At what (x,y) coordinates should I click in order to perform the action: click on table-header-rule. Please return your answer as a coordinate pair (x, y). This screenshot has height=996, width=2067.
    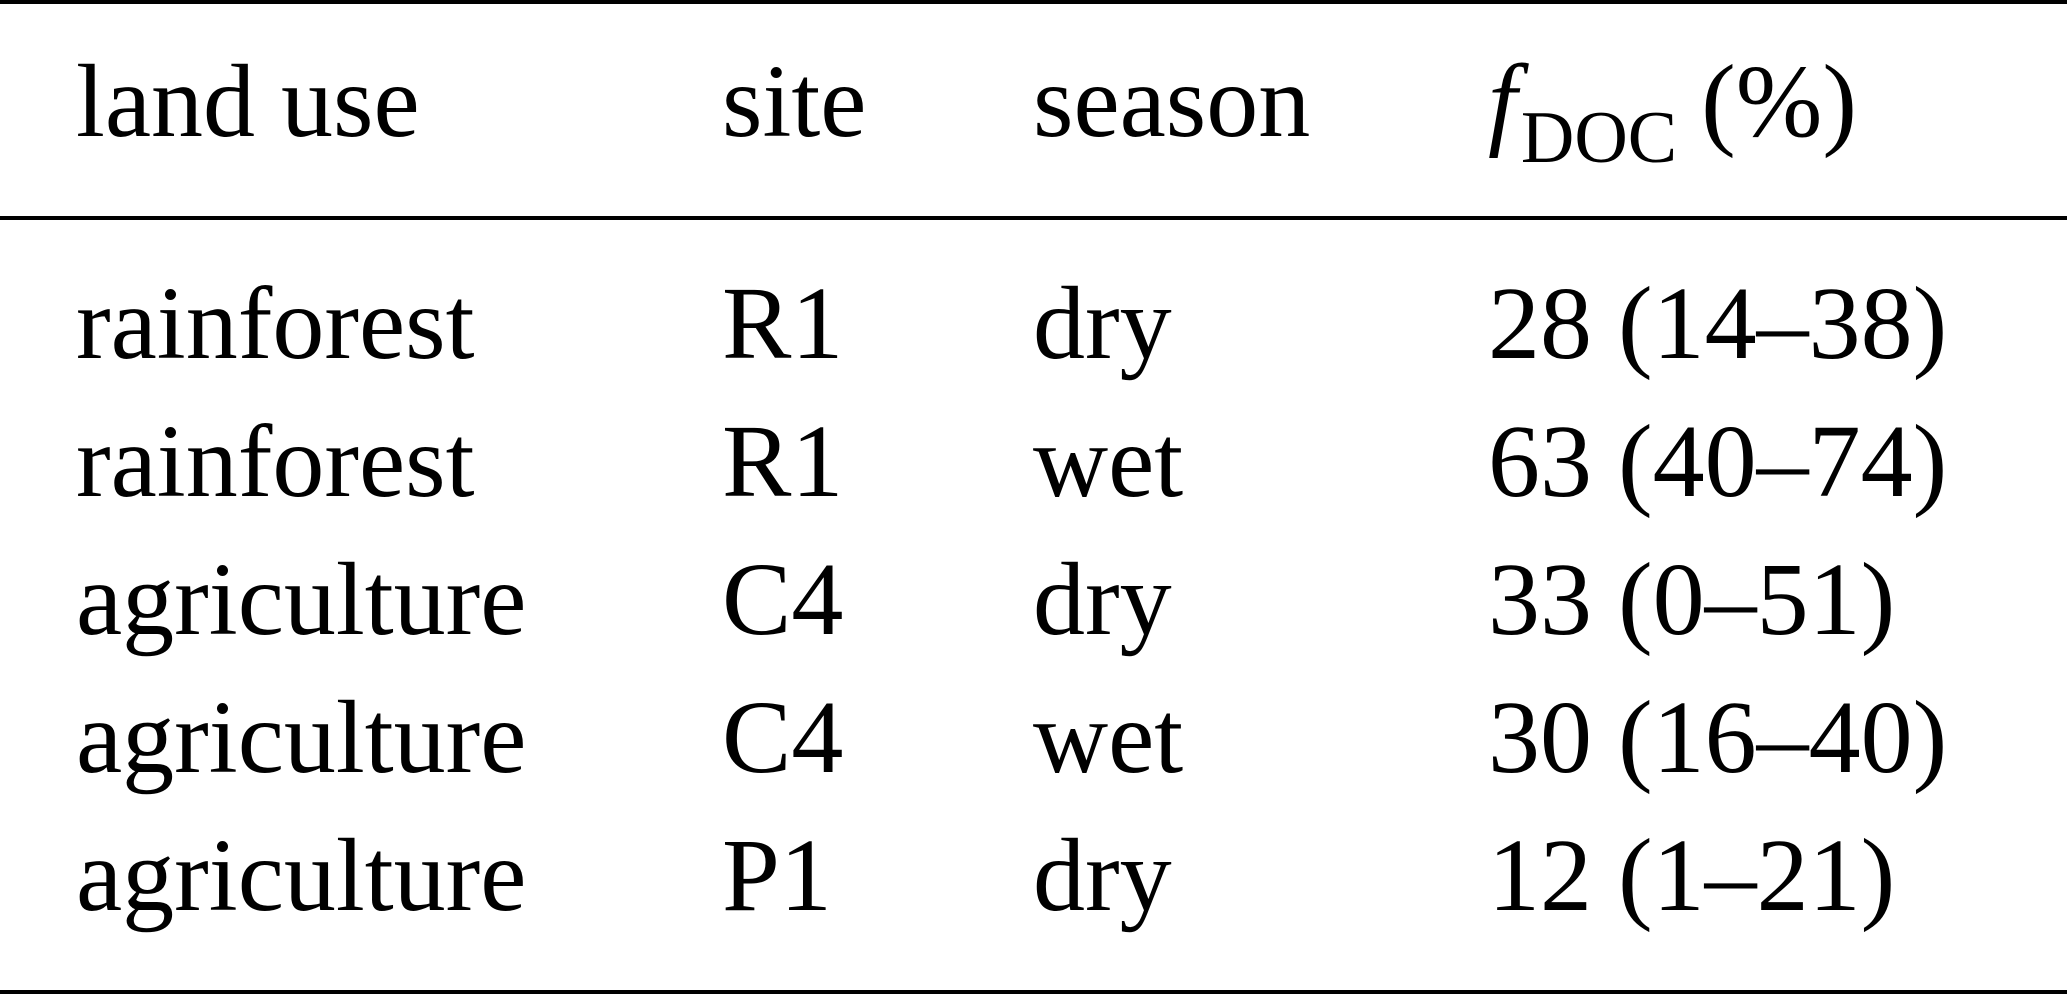
    Looking at the image, I should click on (1033, 218).